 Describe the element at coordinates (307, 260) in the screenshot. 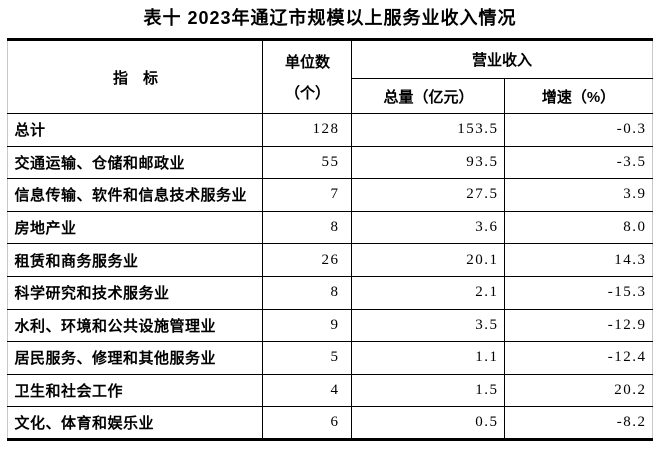

I see `units-cell: 26` at that location.